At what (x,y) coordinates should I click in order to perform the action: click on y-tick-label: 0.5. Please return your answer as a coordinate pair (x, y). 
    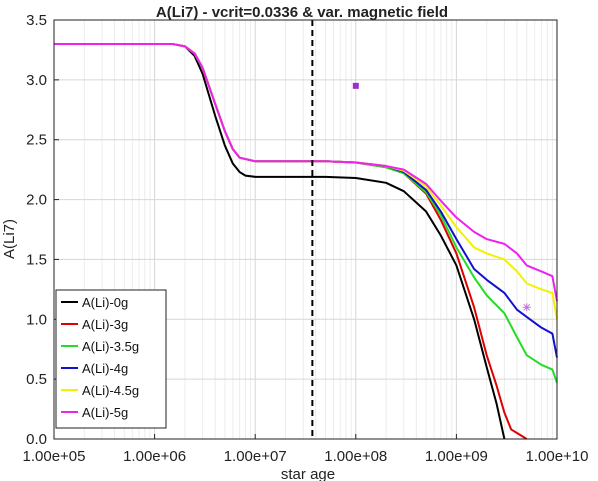
    Looking at the image, I should click on (36, 379).